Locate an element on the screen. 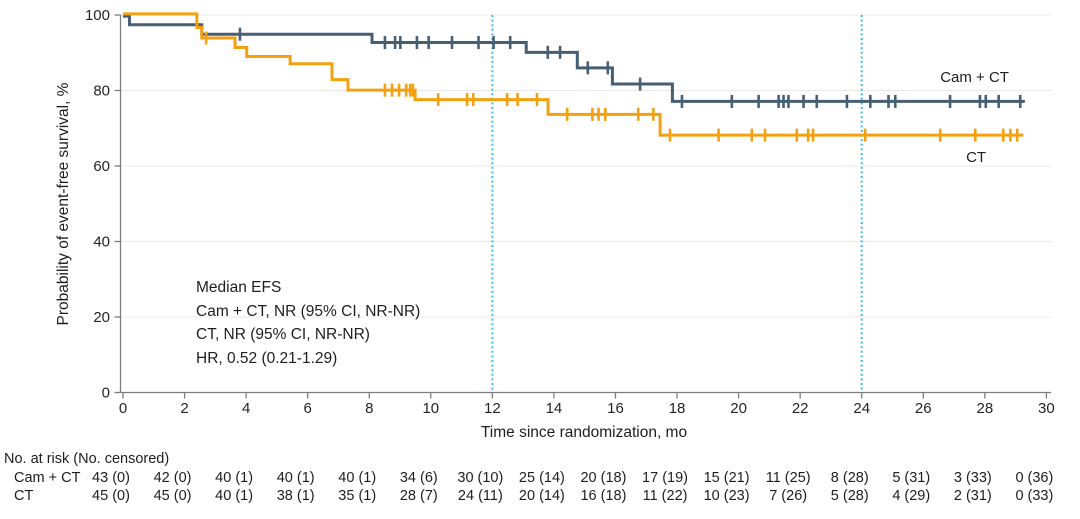  y-tick-label: 80 is located at coordinates (101, 91).